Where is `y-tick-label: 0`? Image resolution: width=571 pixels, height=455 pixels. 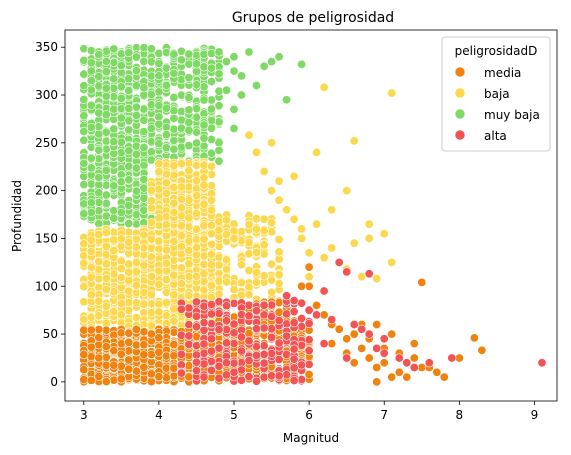
y-tick-label: 0 is located at coordinates (54, 382).